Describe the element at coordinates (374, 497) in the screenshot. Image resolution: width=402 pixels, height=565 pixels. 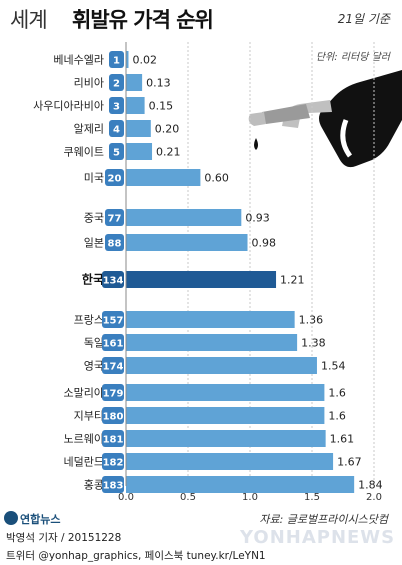
I see `x-tick-label: 2.0` at that location.